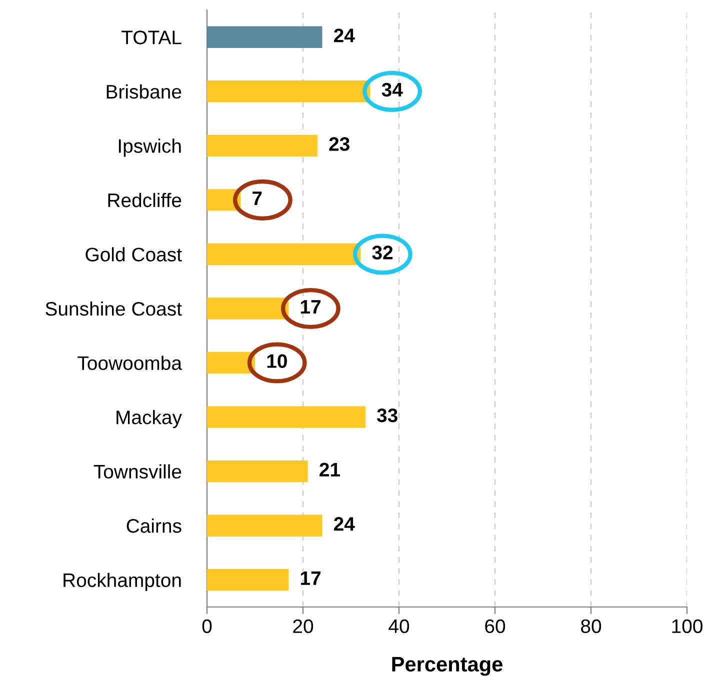  What do you see at coordinates (330, 469) in the screenshot?
I see `data-label: 21` at bounding box center [330, 469].